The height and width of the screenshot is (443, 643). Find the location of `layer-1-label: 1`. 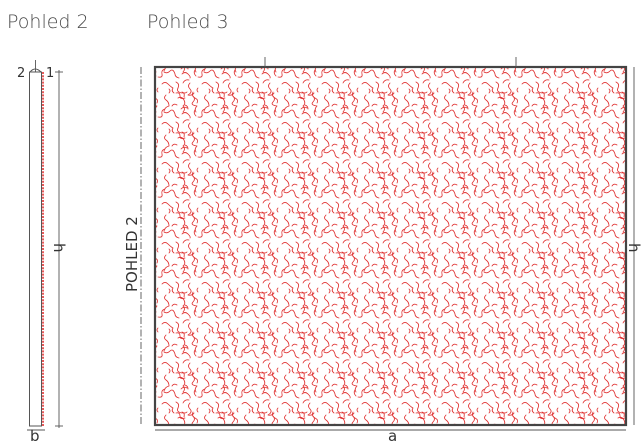

layer-1-label: 1 is located at coordinates (50, 73).